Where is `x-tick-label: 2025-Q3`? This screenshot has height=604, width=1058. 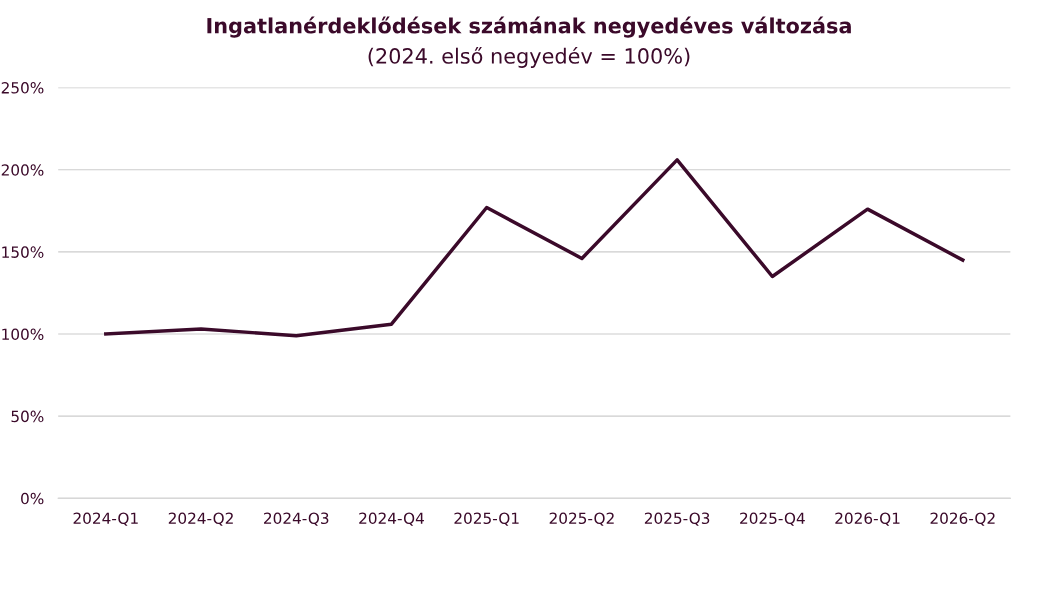 x-tick-label: 2025-Q3 is located at coordinates (677, 519).